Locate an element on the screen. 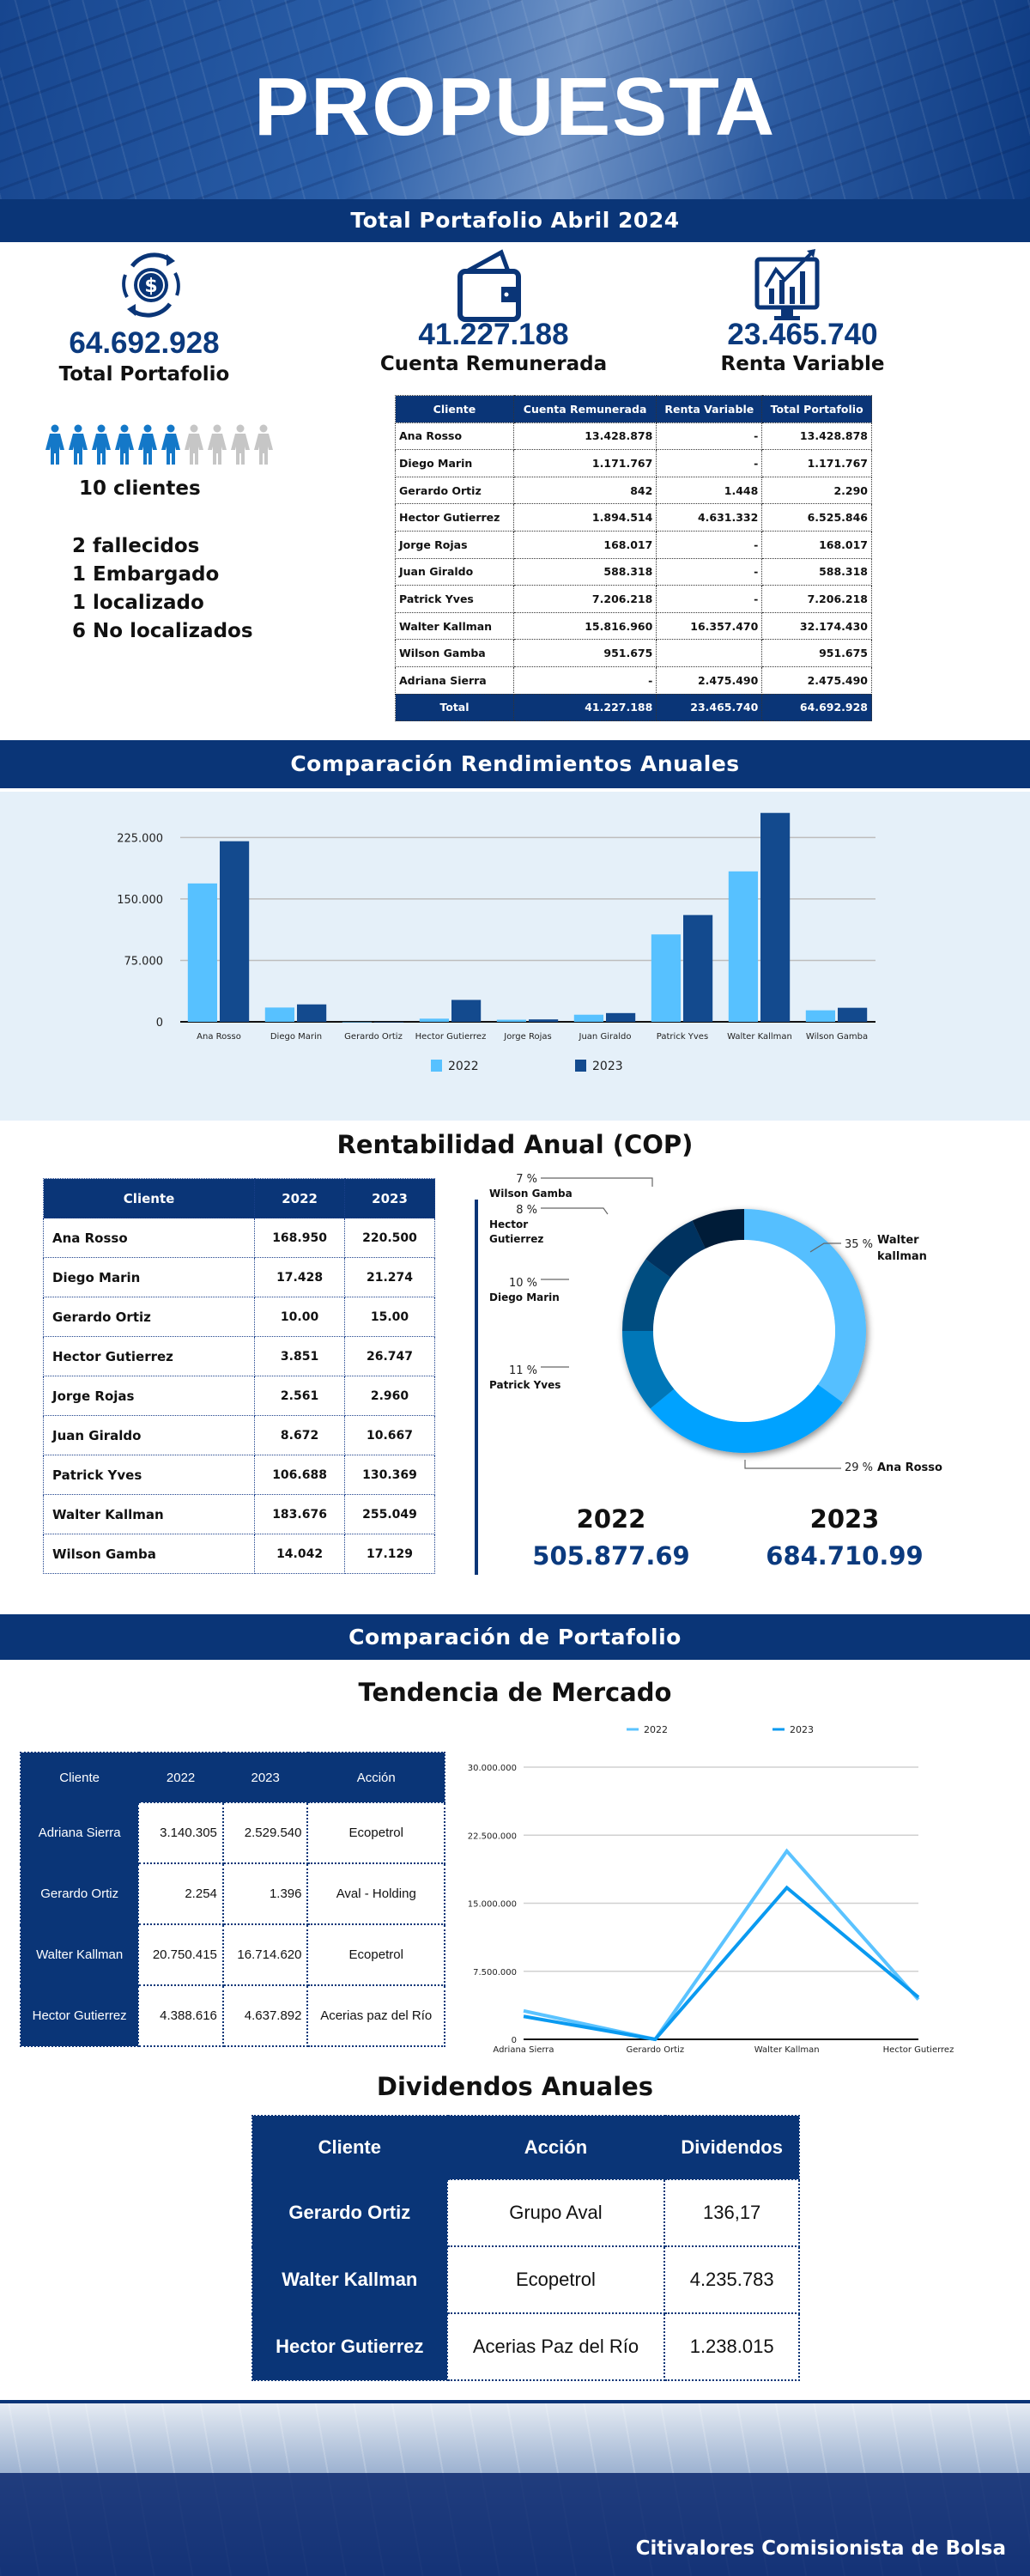 The height and width of the screenshot is (2576, 1030). table-cell: 136,17 is located at coordinates (731, 2212).